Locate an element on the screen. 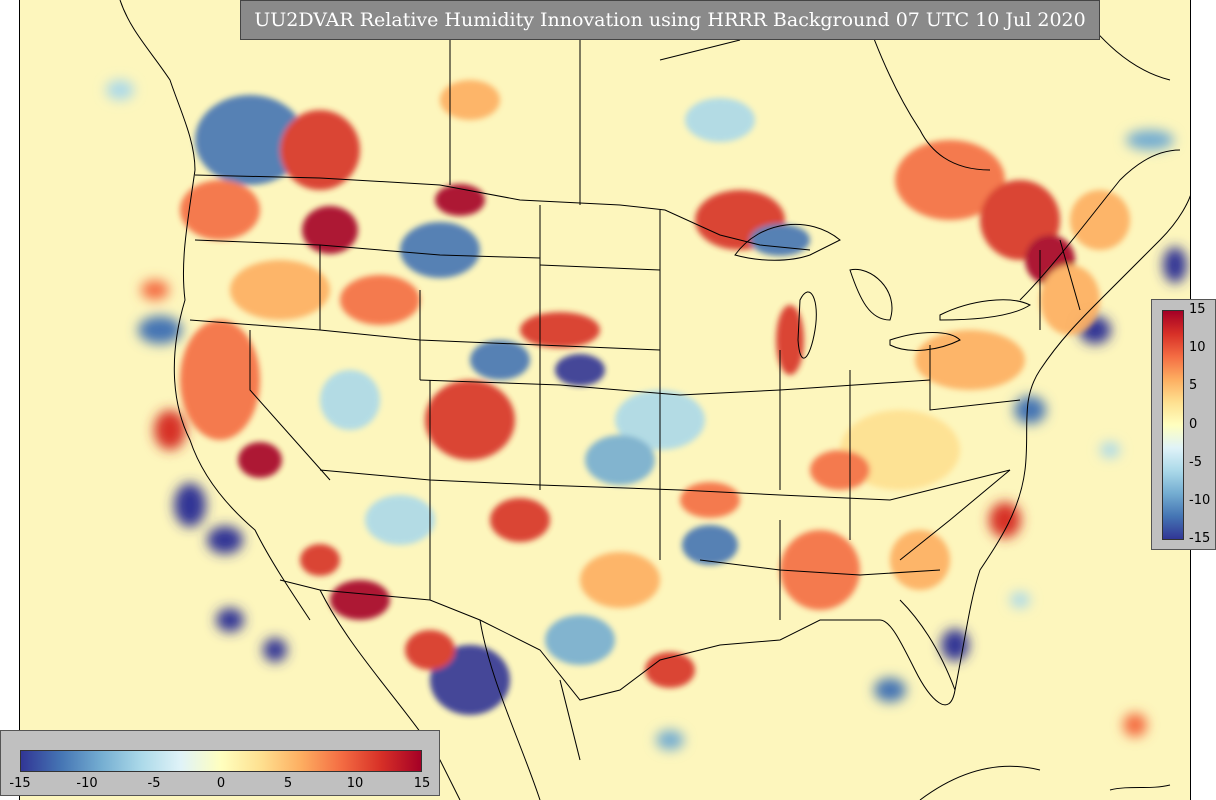  vertical-colorbar-tick: -15 is located at coordinates (1200, 538).